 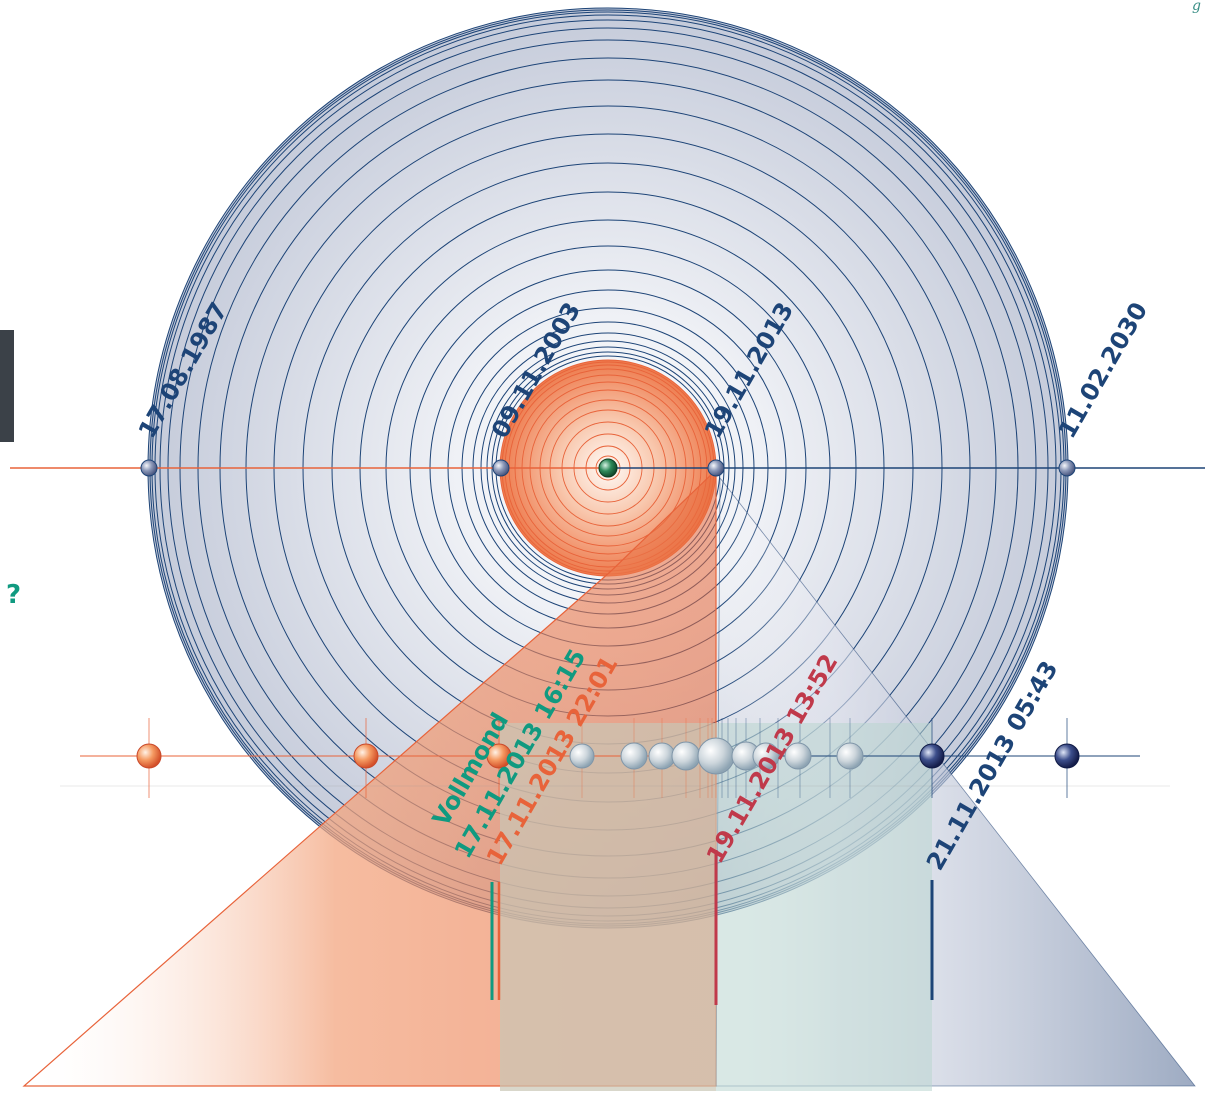 What do you see at coordinates (13, 595) in the screenshot?
I see `question-mark: ?` at bounding box center [13, 595].